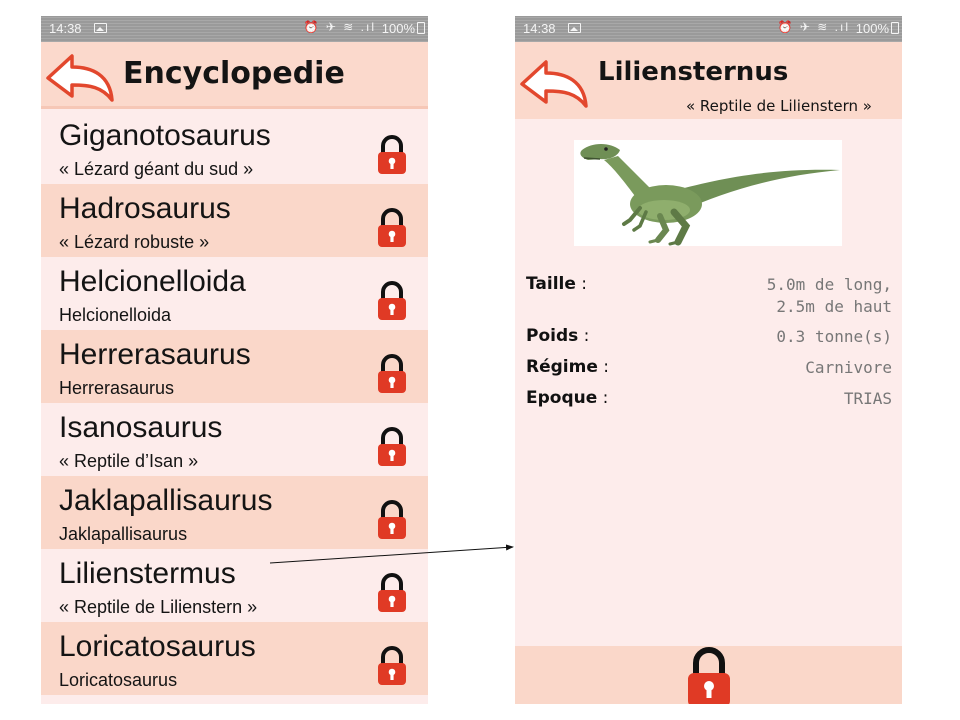 Image resolution: width=960 pixels, height=720 pixels. What do you see at coordinates (141, 427) in the screenshot?
I see `item-name: Isanosaurus` at bounding box center [141, 427].